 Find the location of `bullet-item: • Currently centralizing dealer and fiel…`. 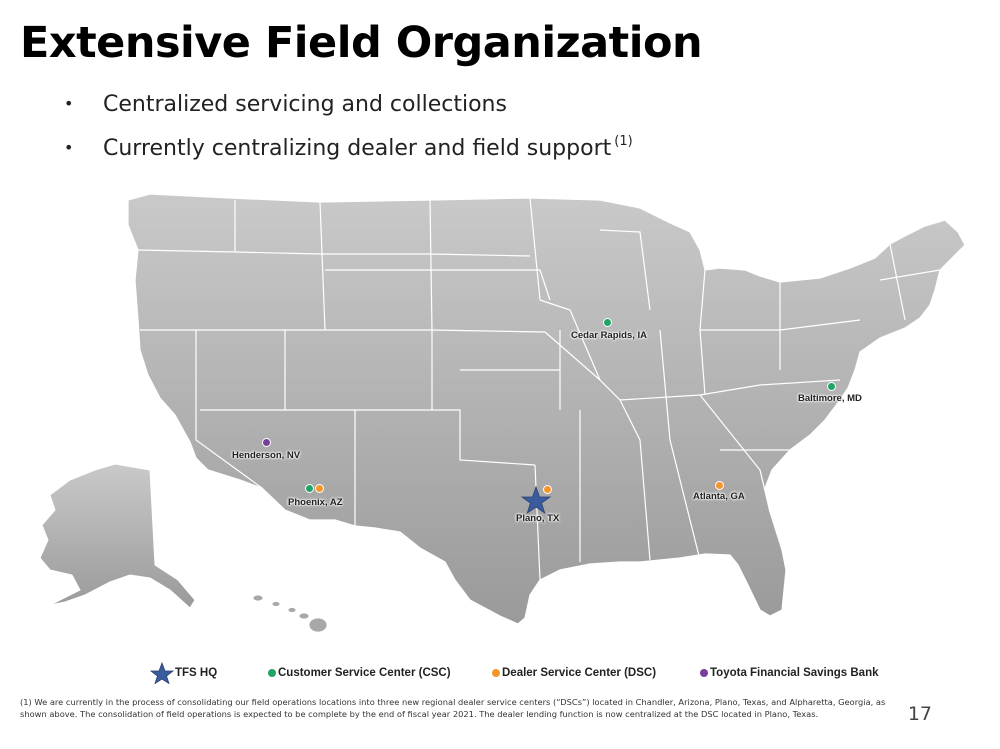

bullet-item: • Currently centralizing dealer and fiel… is located at coordinates (347, 157).